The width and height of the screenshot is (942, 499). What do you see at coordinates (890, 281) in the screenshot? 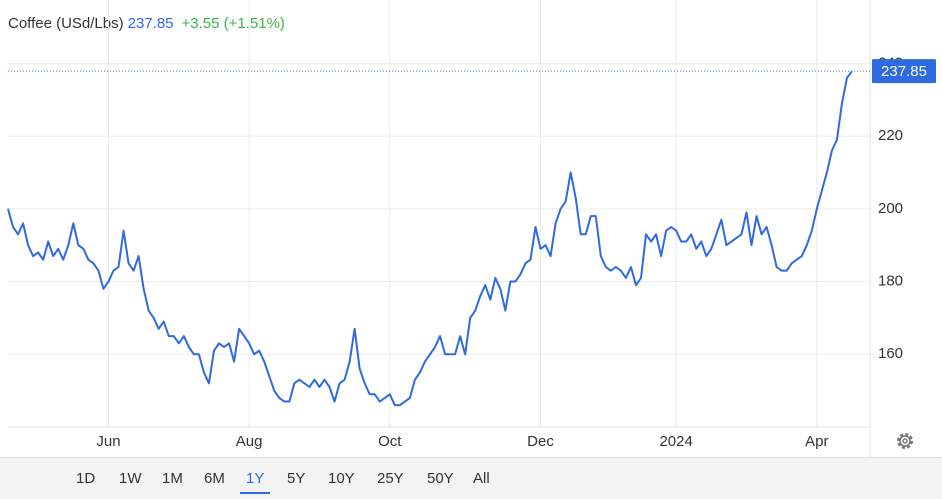
I see `y-tick-label: 180` at bounding box center [890, 281].